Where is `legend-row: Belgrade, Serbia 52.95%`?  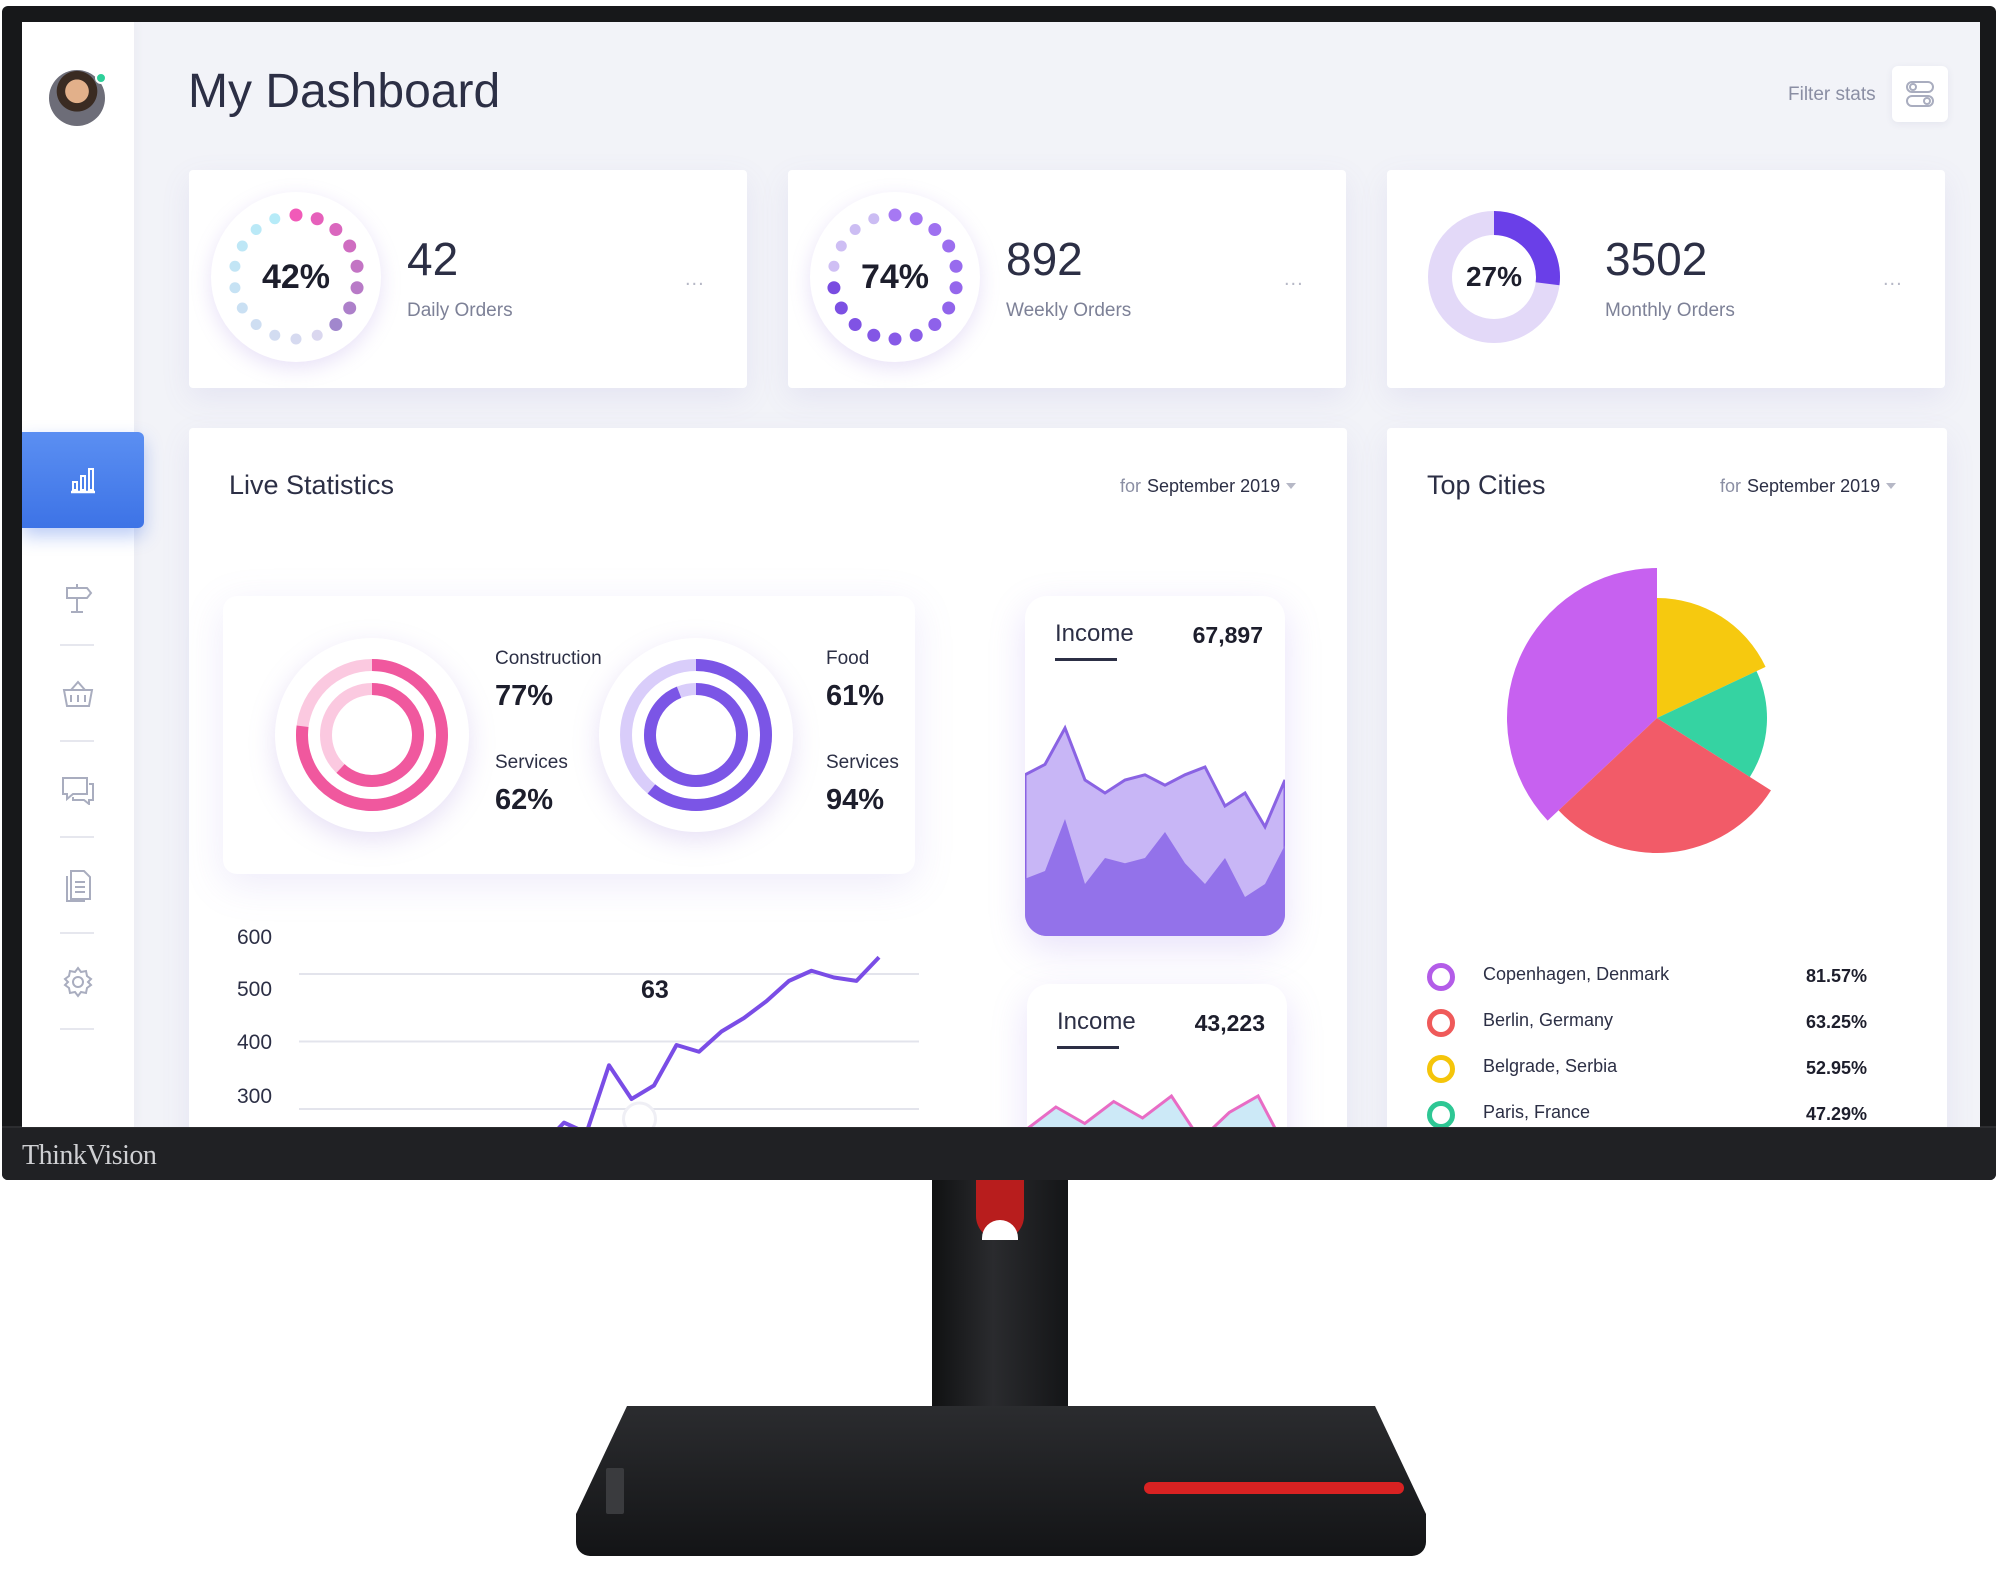
legend-row: Belgrade, Serbia 52.95% is located at coordinates (1667, 1070).